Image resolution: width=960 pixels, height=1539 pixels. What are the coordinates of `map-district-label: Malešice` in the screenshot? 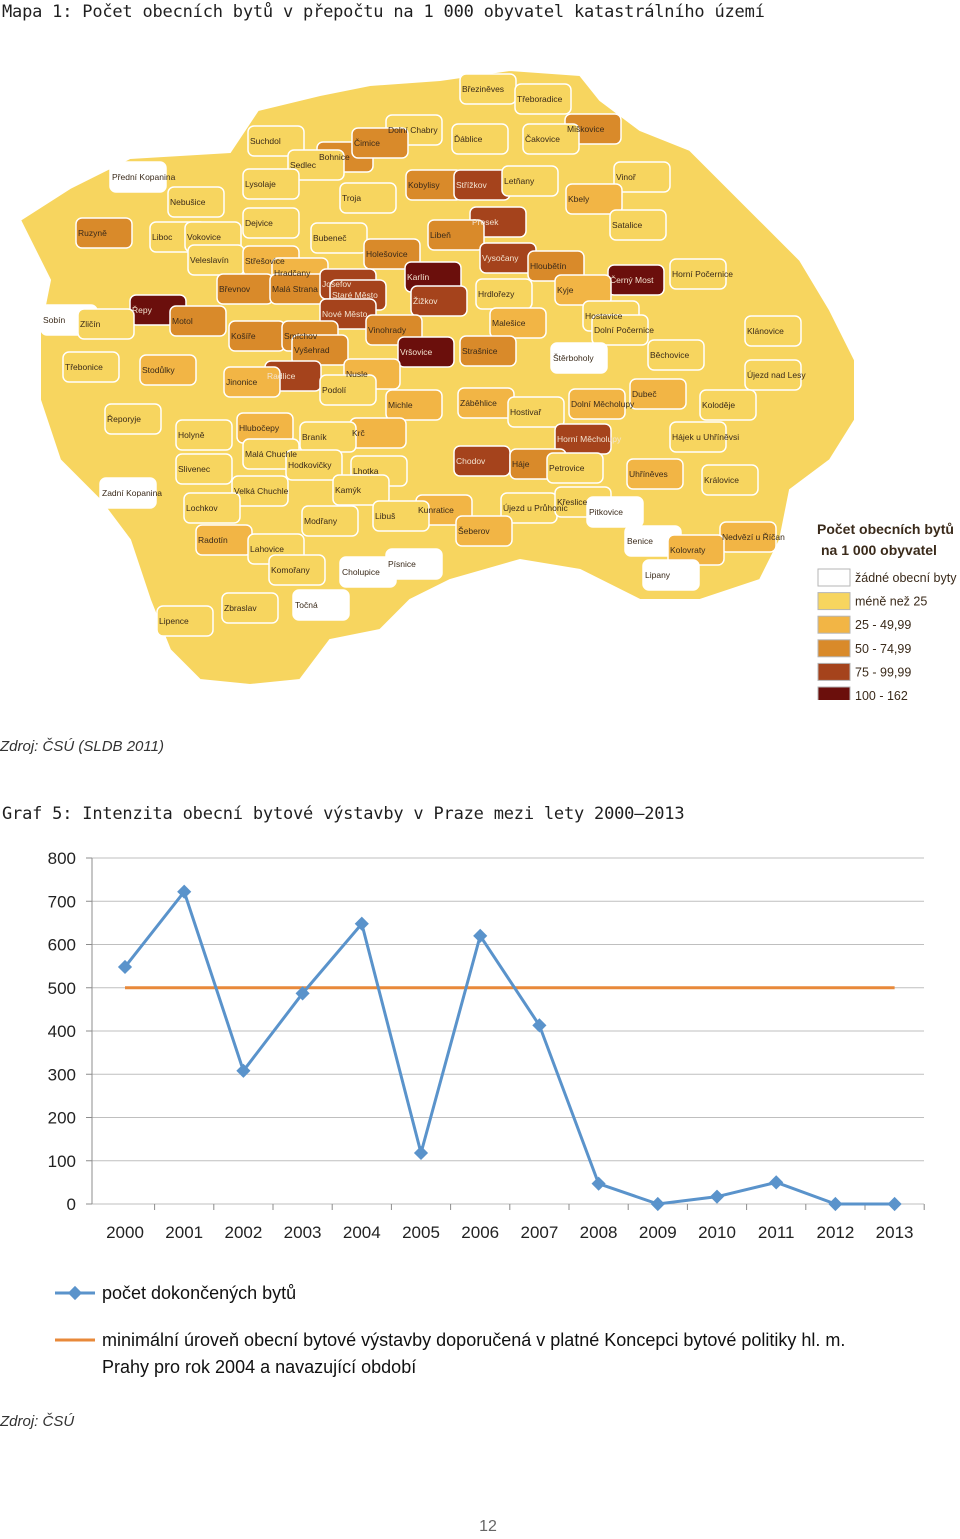 It's located at (509, 323).